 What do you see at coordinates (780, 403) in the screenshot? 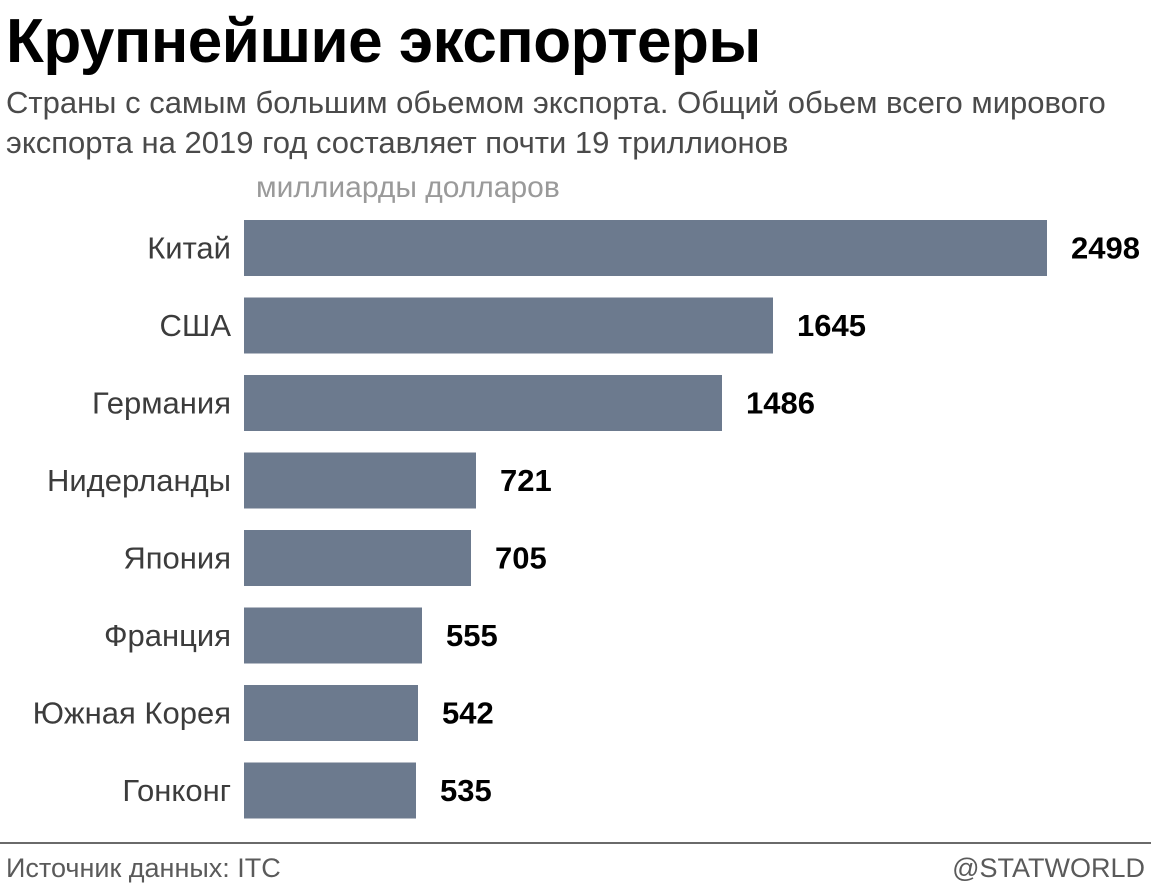
I see `value-label: 1486` at bounding box center [780, 403].